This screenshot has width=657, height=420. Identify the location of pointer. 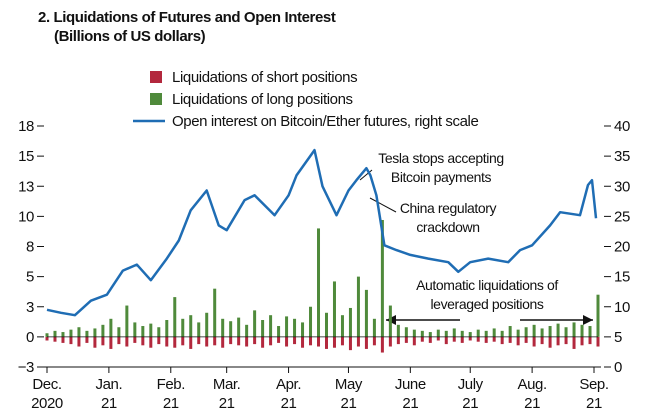
(383, 205).